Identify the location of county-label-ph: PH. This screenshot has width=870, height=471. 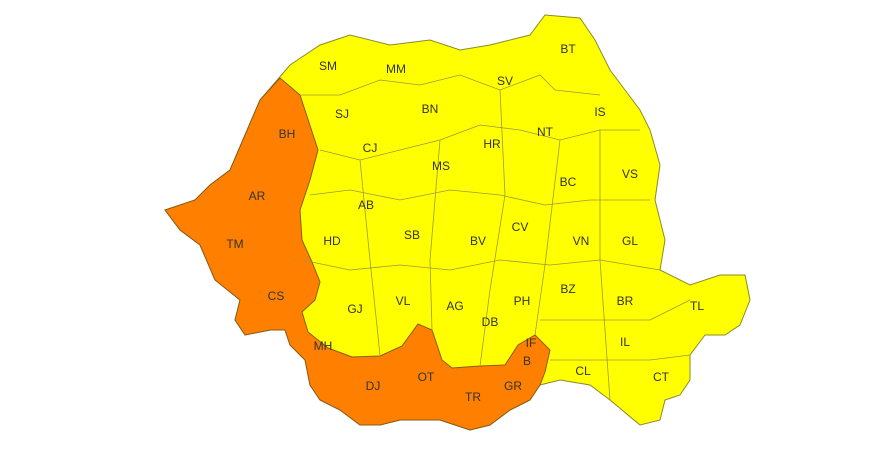
(522, 301).